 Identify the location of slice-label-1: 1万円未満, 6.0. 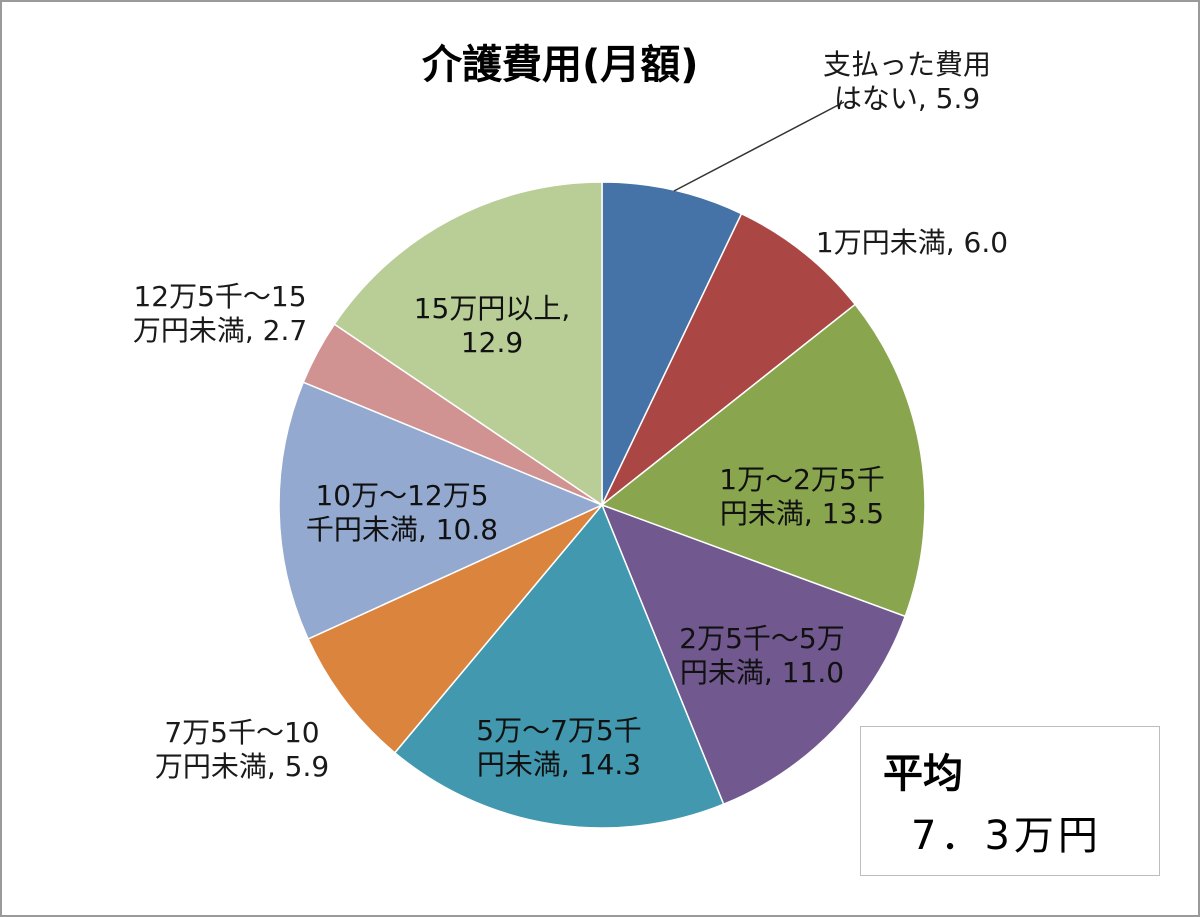
(912, 242).